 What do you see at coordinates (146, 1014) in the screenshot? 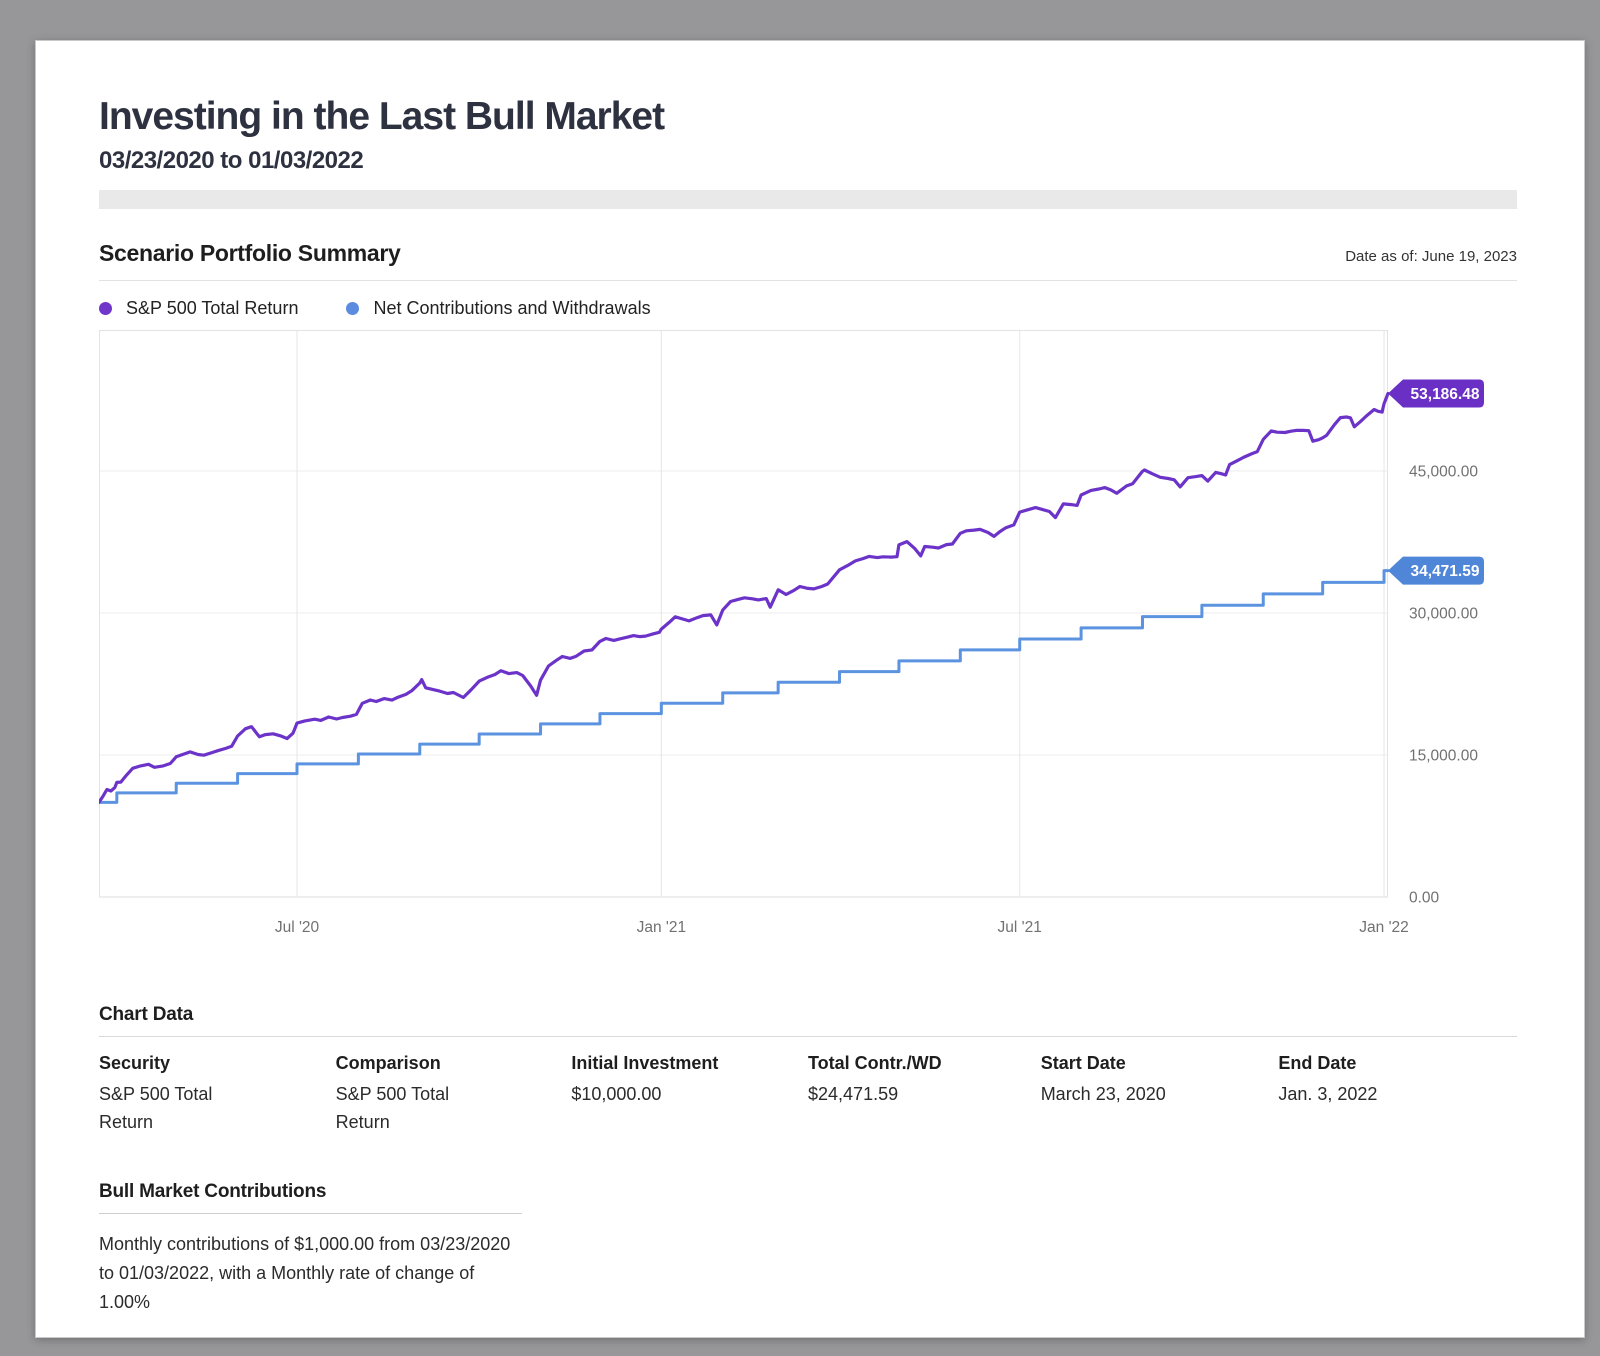
I see `chart-data-heading: Chart Data` at bounding box center [146, 1014].